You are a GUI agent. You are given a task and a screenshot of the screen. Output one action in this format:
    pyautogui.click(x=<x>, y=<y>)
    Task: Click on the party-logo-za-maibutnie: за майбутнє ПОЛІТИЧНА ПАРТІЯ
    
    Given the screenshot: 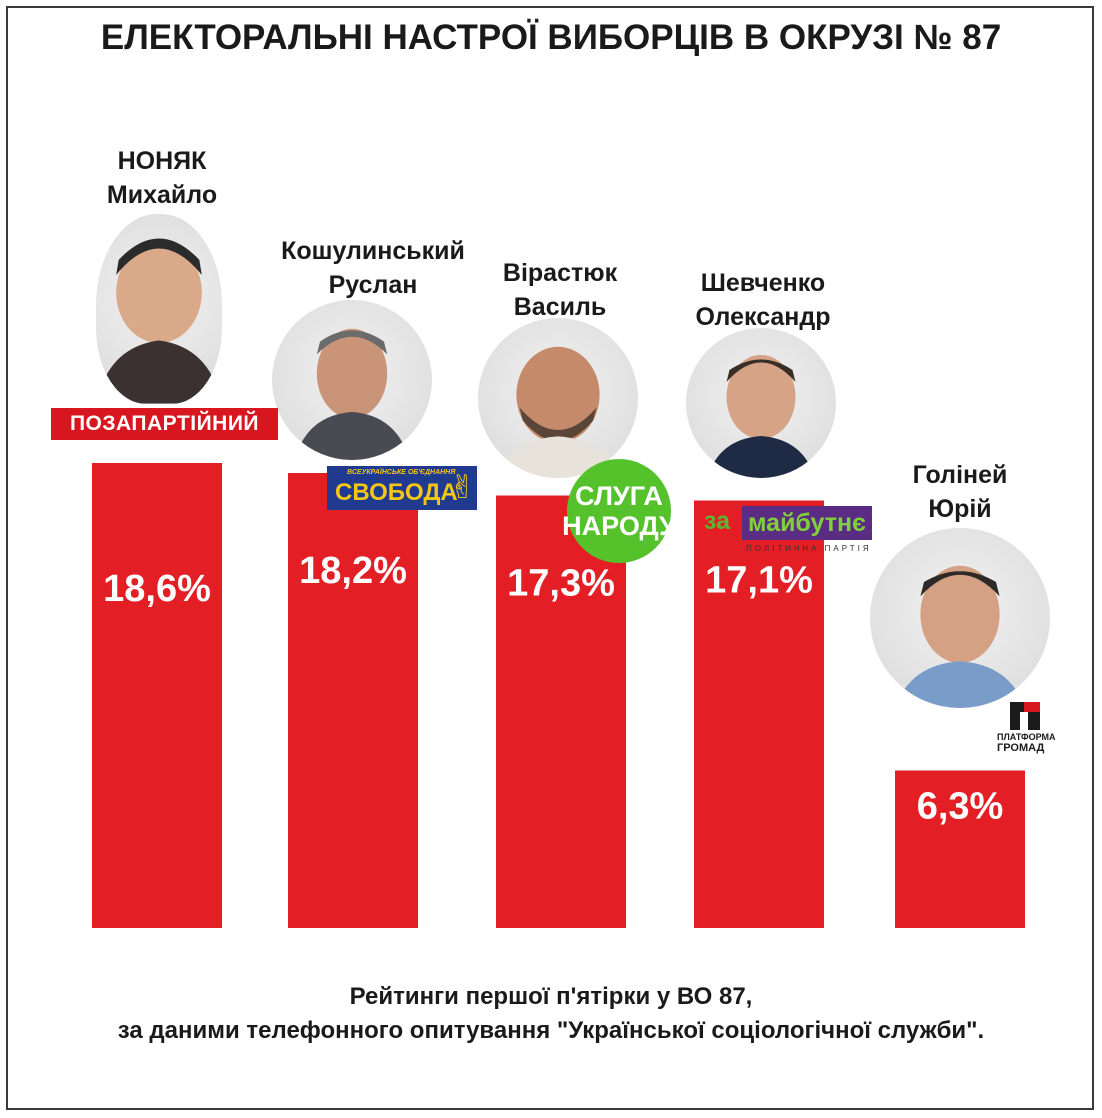 What is the action you would take?
    pyautogui.click(x=799, y=534)
    